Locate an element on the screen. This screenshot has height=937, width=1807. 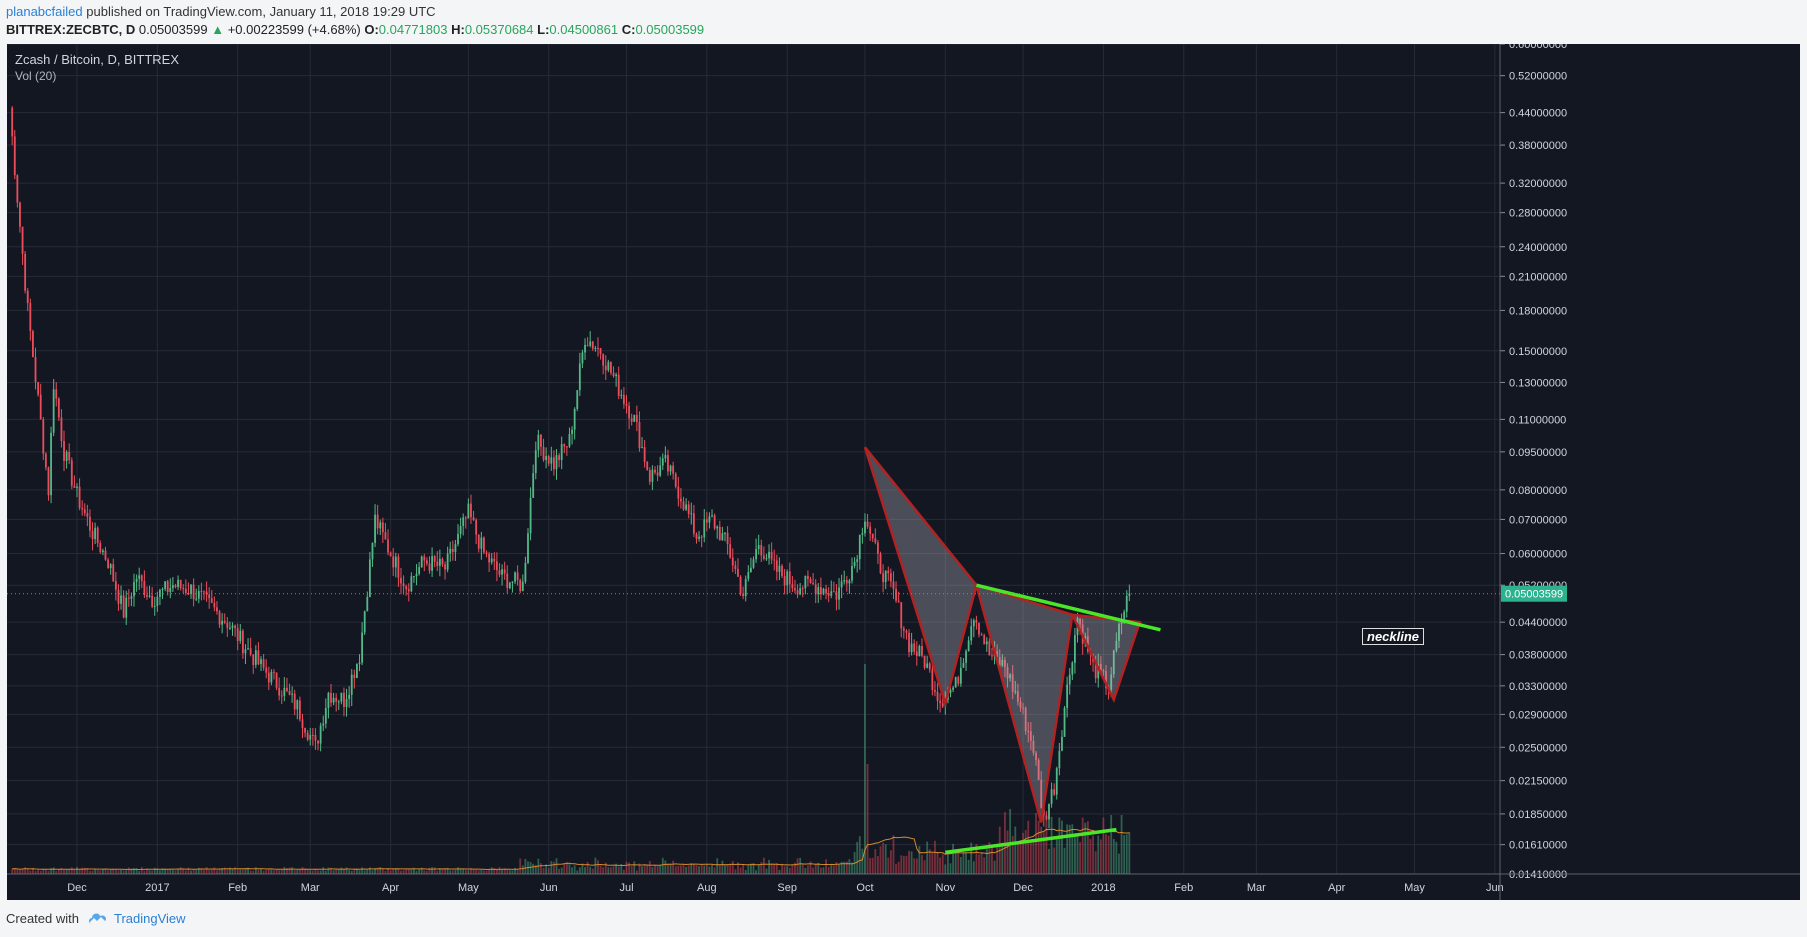
tradingview-cloud-icon is located at coordinates (98, 918).